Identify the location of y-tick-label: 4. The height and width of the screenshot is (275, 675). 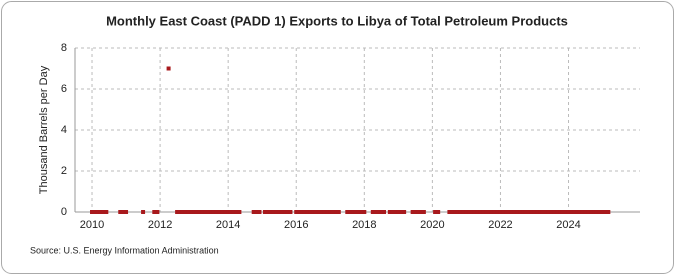
(64, 130).